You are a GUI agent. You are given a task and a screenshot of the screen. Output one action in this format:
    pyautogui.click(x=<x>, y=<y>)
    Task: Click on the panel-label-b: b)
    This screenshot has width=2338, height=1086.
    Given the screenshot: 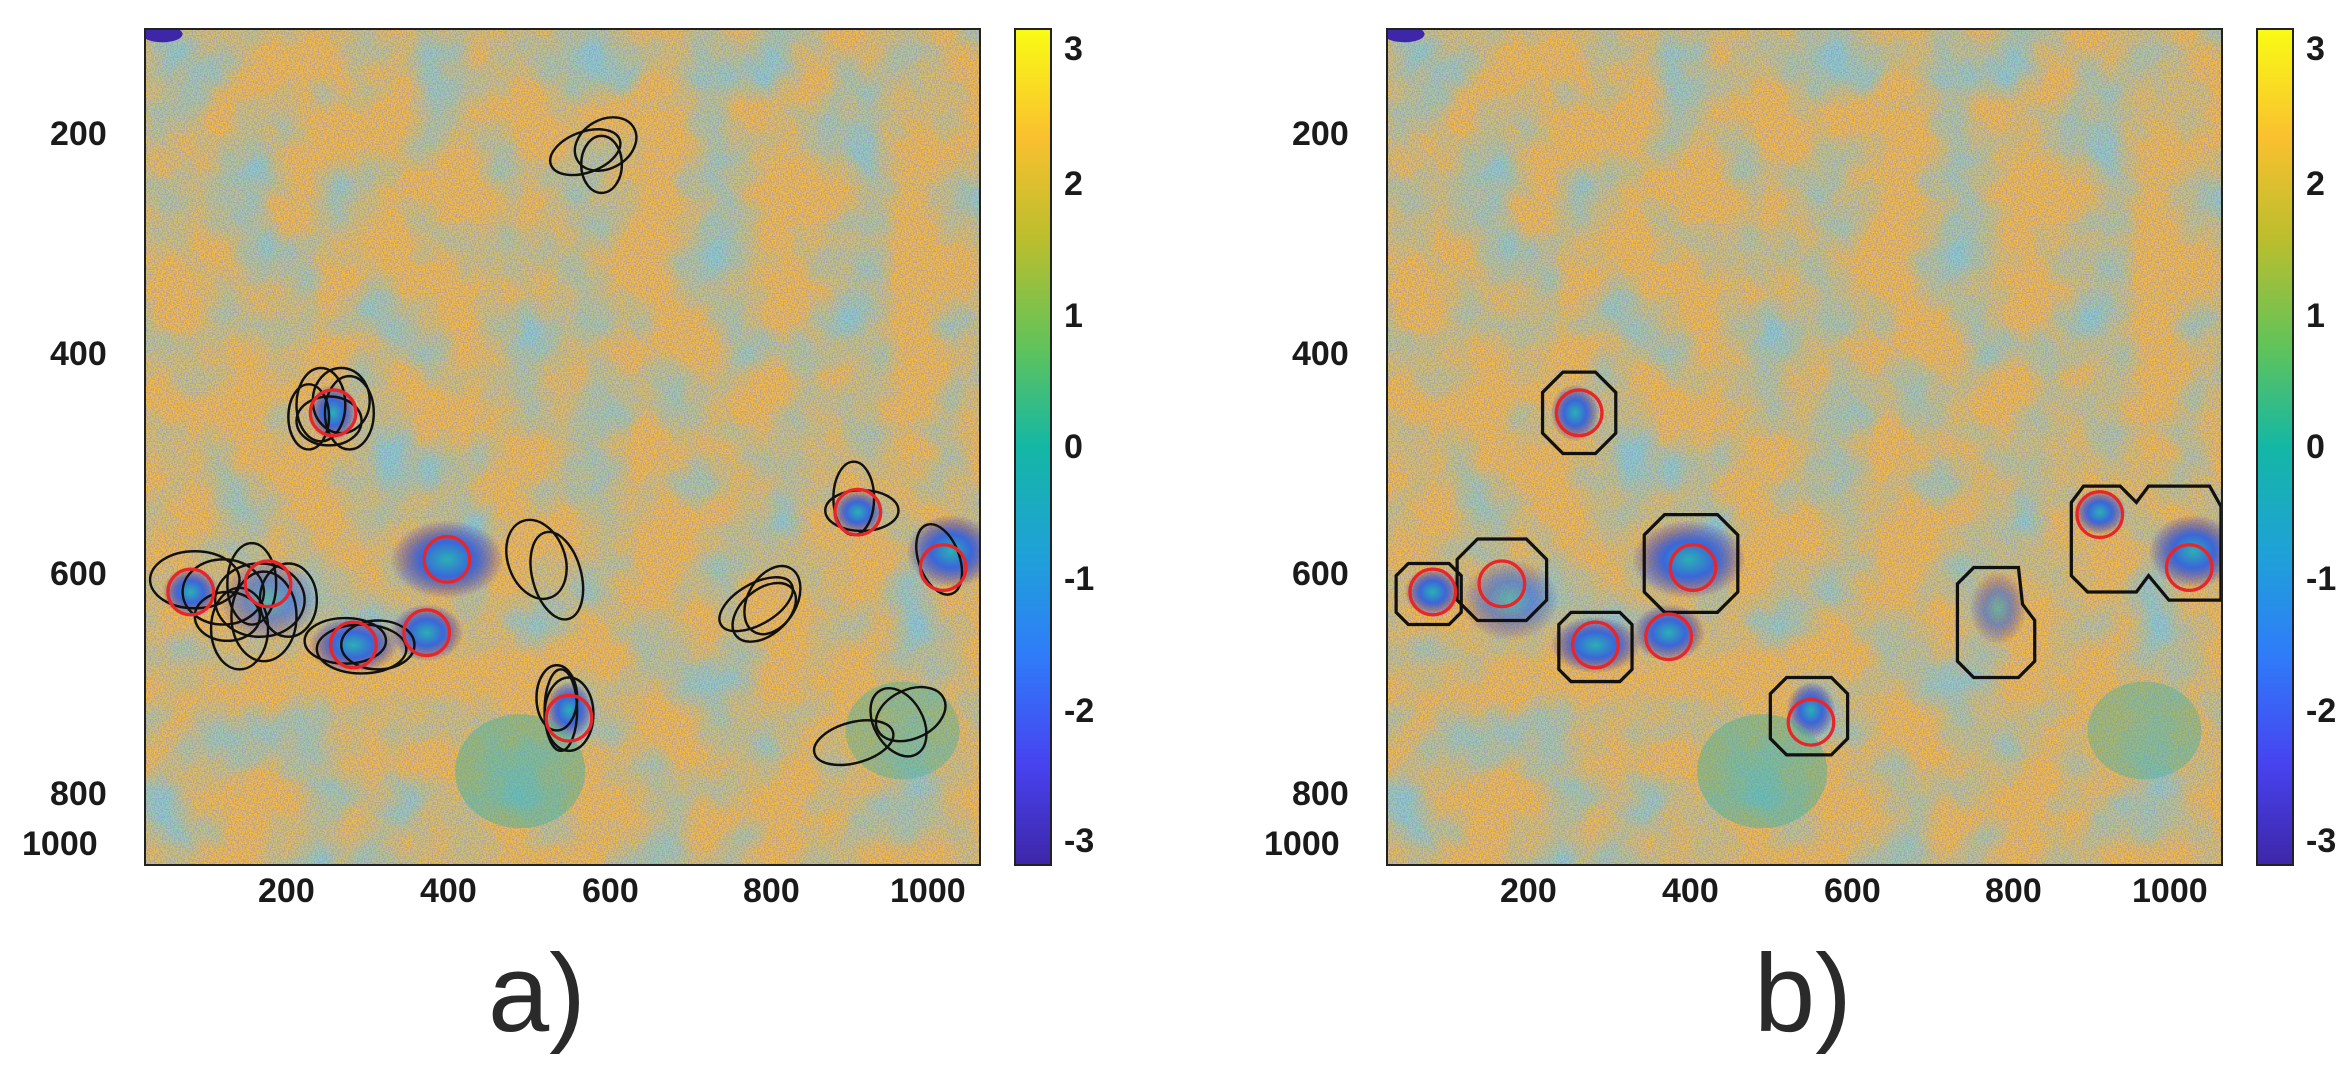 What is the action you would take?
    pyautogui.click(x=1803, y=993)
    